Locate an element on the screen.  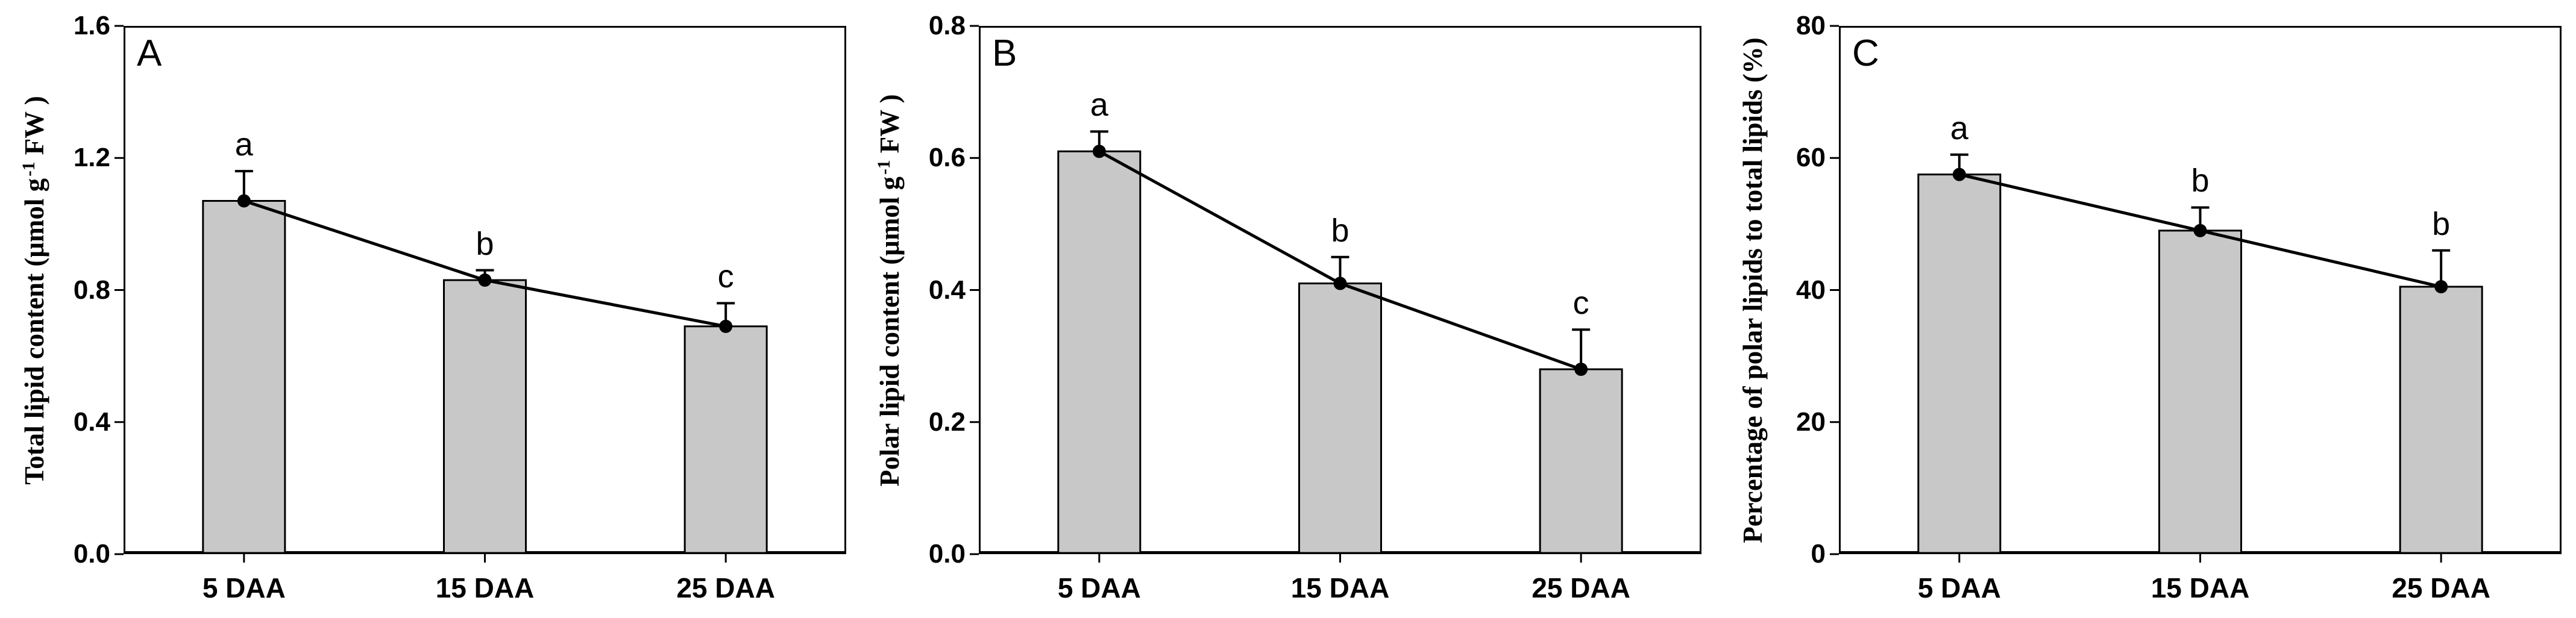
y-axis-label-text: Polar lipid content (μmol g is located at coordinates (890, 331).